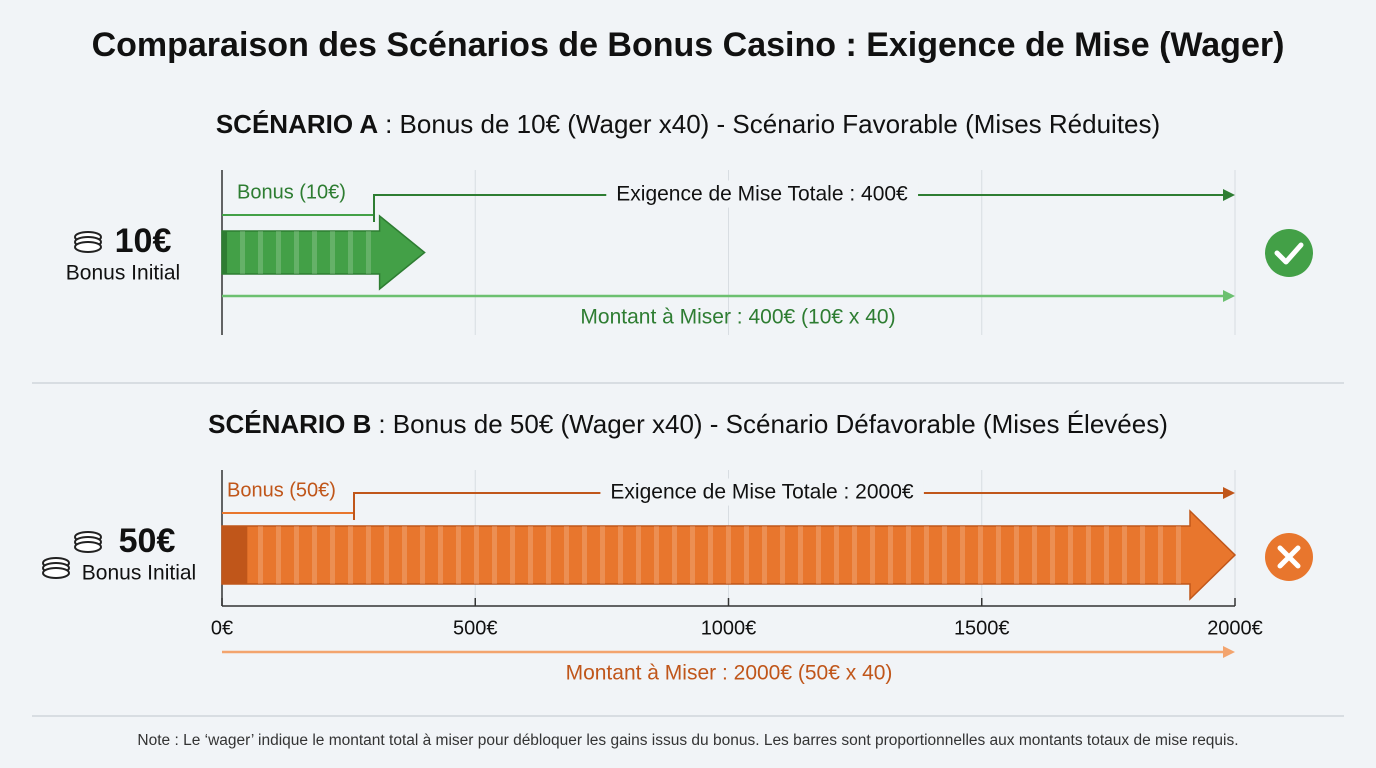  I want to click on cross-mark, so click(1289, 557).